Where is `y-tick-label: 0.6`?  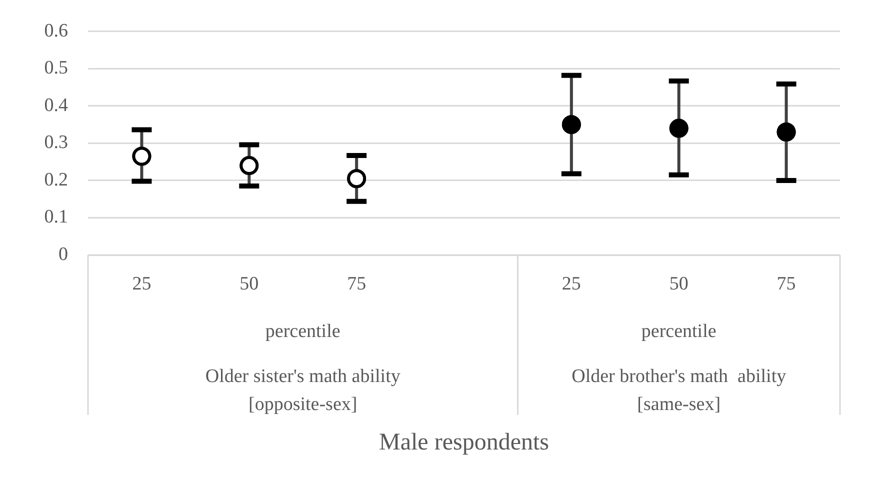 y-tick-label: 0.6 is located at coordinates (56, 31).